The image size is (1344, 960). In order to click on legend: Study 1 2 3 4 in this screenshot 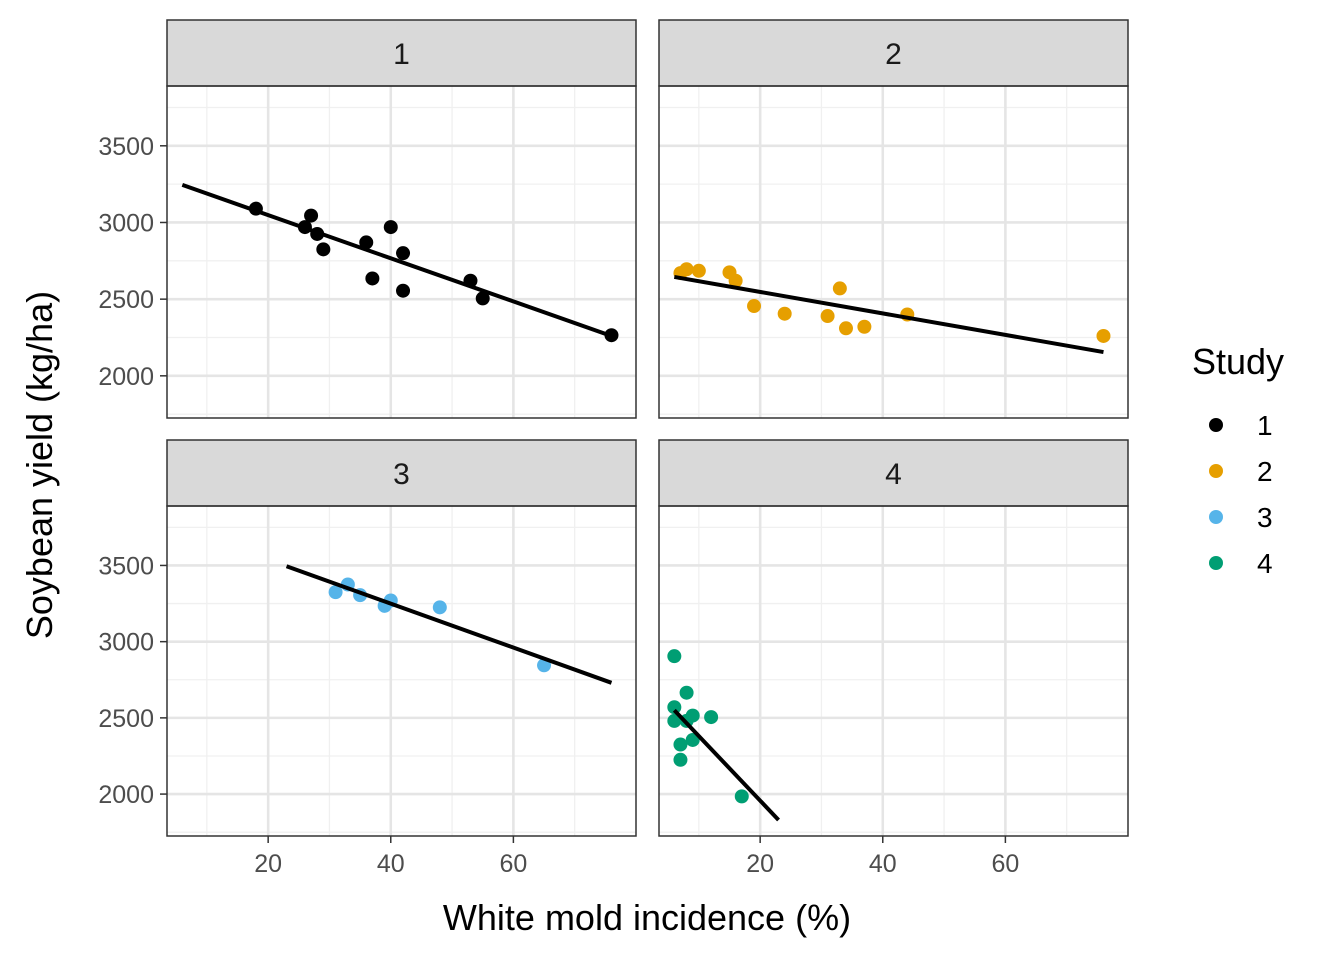, I will do `click(1238, 460)`.